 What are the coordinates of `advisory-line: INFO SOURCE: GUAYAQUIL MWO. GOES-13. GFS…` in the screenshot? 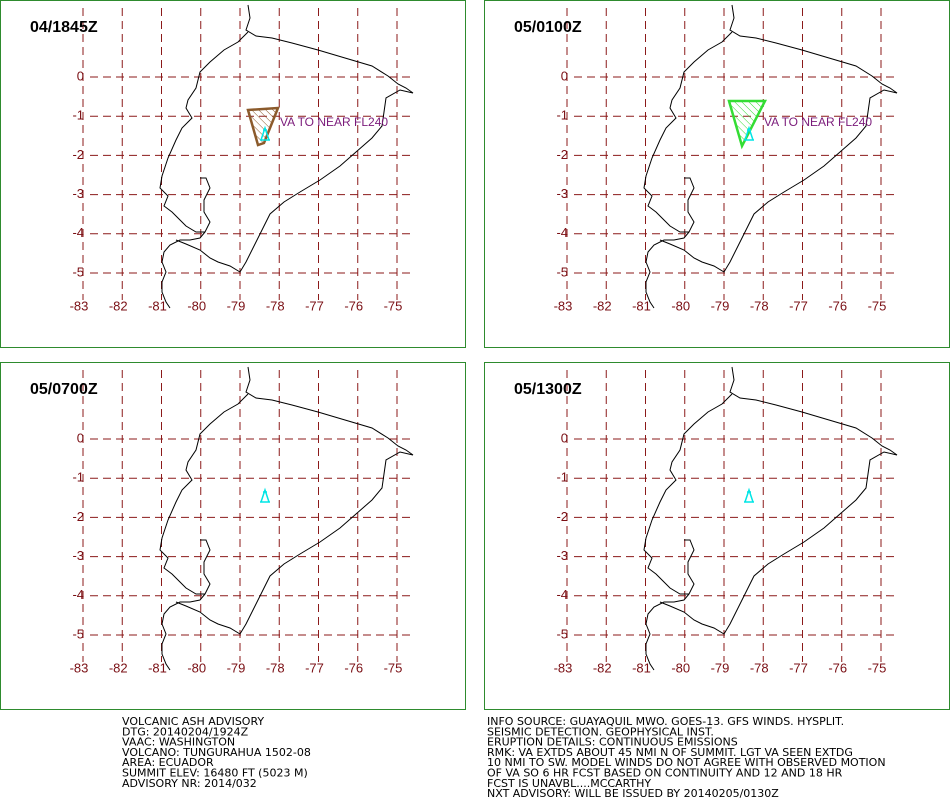 It's located at (665, 721).